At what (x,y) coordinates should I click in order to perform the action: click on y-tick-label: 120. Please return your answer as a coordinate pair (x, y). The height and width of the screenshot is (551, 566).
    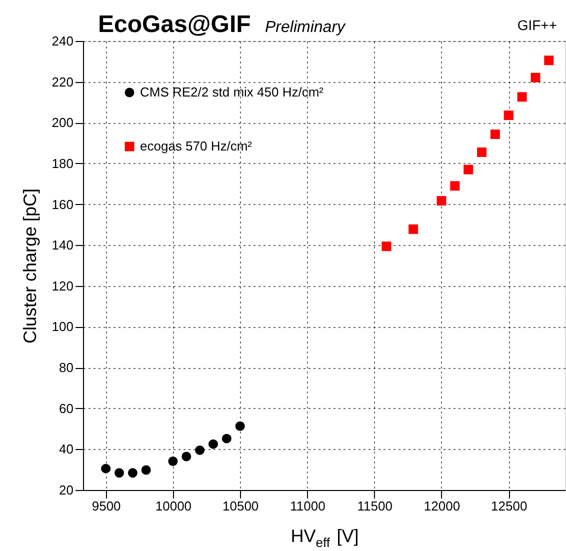
    Looking at the image, I should click on (63, 286).